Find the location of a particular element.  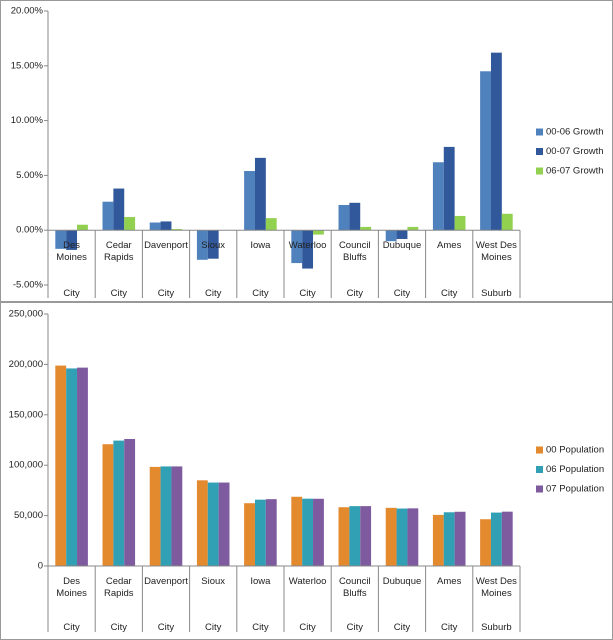

x-tick-label: Ames is located at coordinates (449, 581).